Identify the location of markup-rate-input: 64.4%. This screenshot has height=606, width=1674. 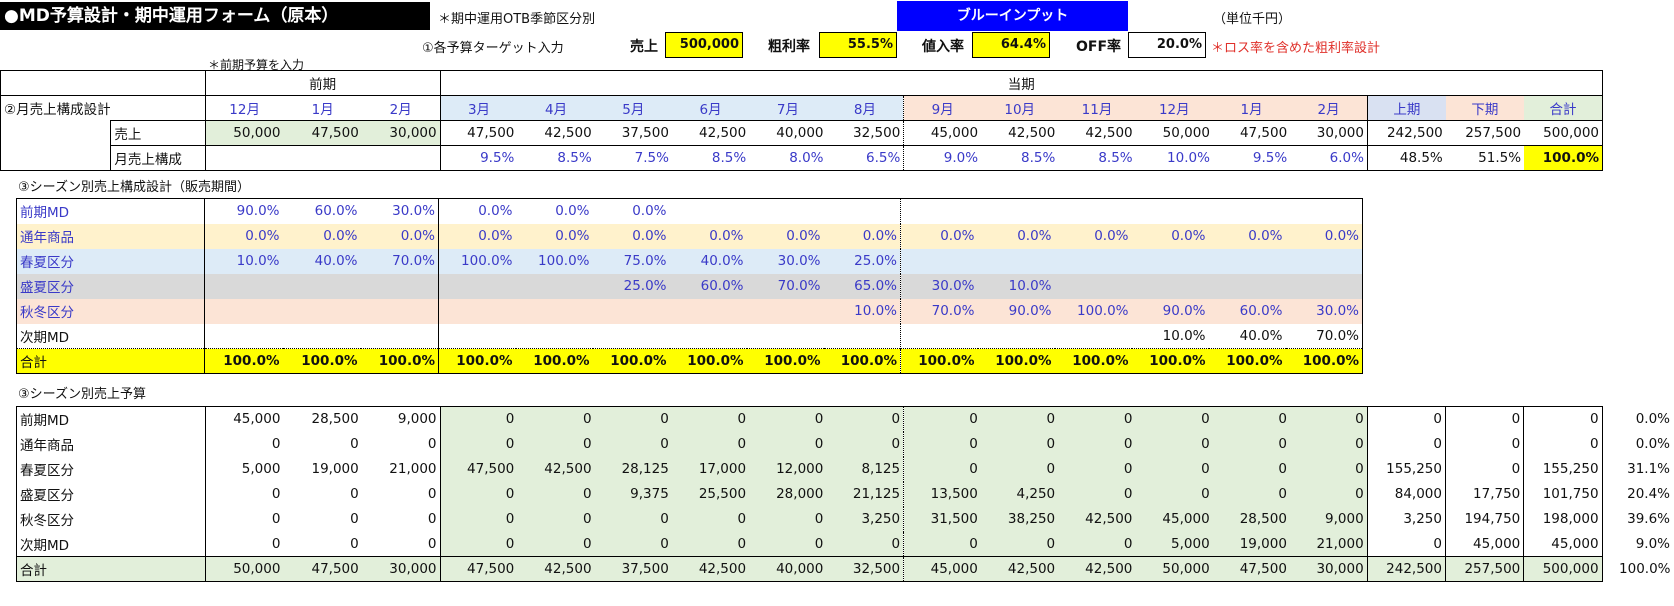
(1011, 45).